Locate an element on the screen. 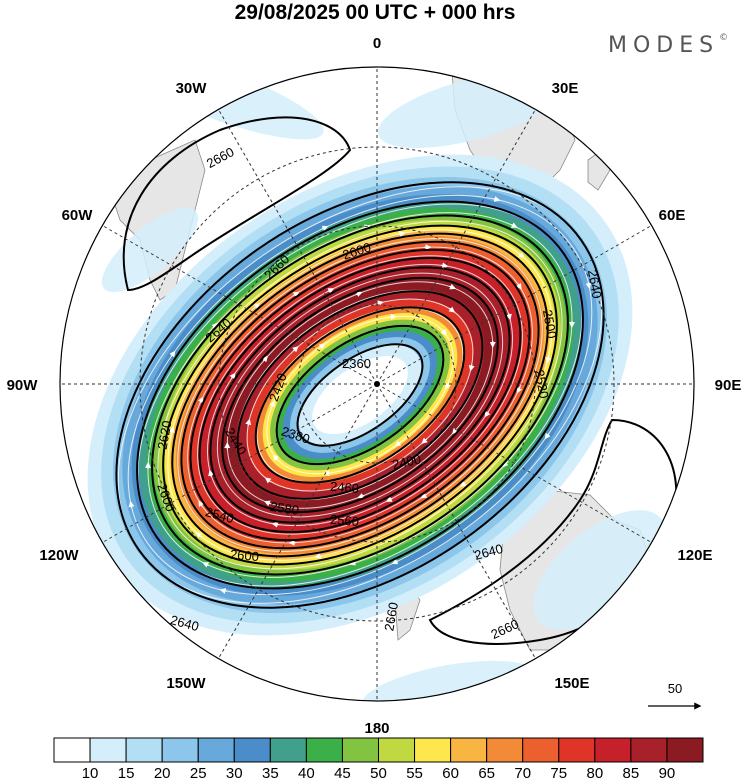 The height and width of the screenshot is (782, 750). lon-label-0: 0 is located at coordinates (377, 43).